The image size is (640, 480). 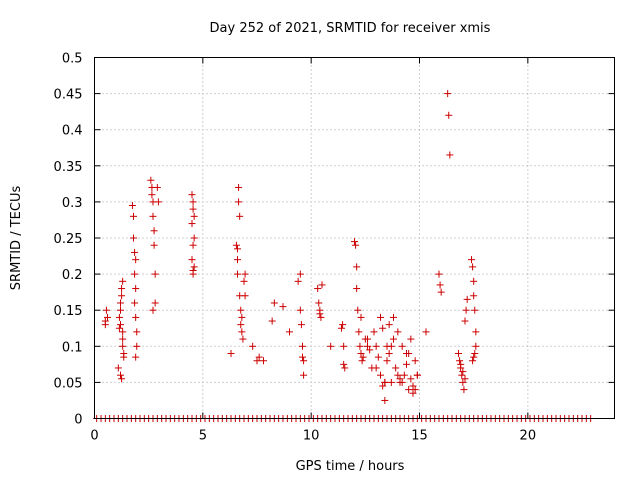 I want to click on x-tick-label: 5, so click(x=203, y=436).